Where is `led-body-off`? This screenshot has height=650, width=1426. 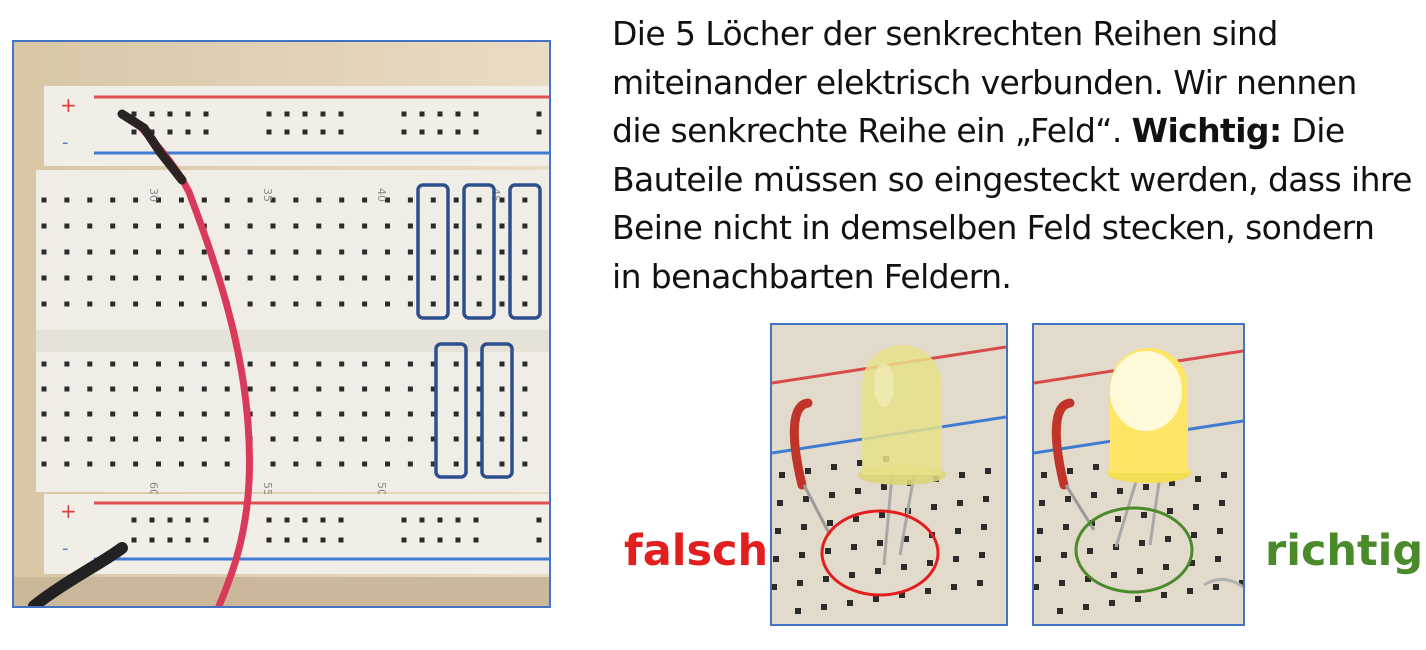 led-body-off is located at coordinates (902, 410).